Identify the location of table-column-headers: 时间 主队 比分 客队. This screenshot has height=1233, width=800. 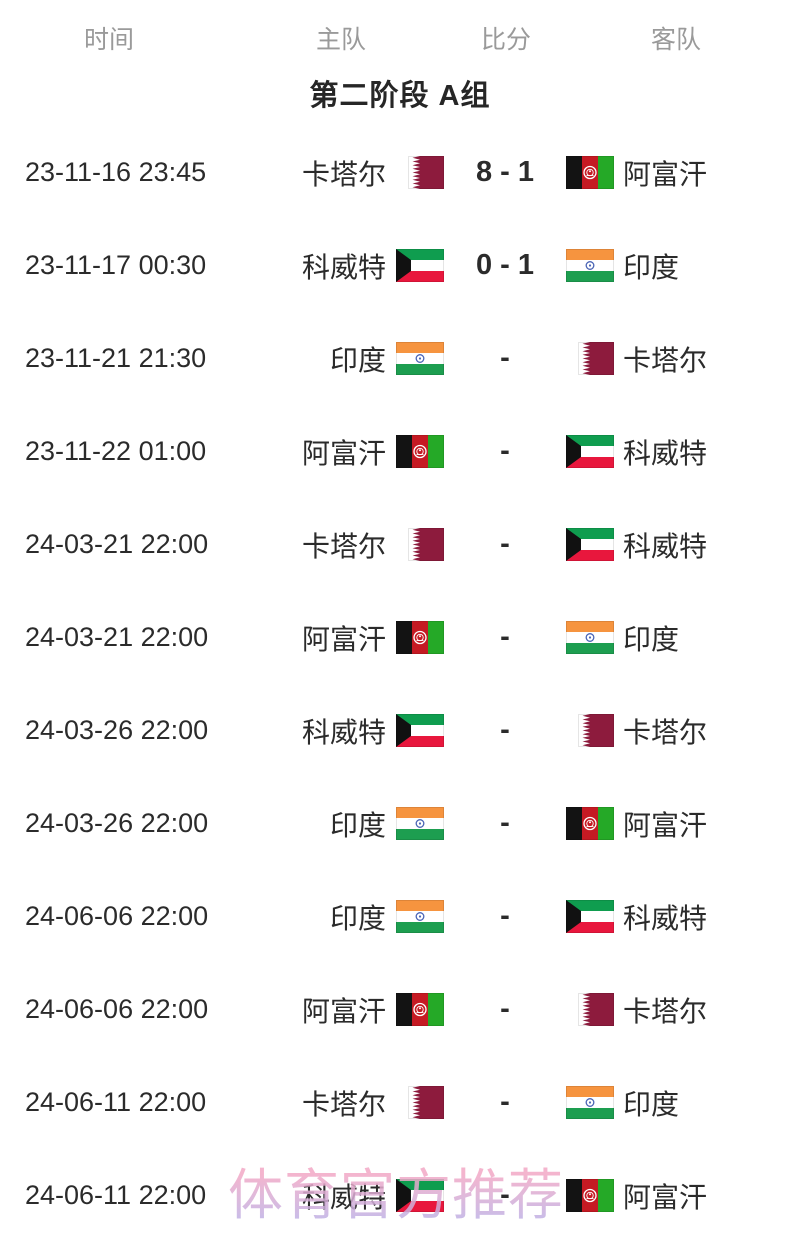
(400, 30).